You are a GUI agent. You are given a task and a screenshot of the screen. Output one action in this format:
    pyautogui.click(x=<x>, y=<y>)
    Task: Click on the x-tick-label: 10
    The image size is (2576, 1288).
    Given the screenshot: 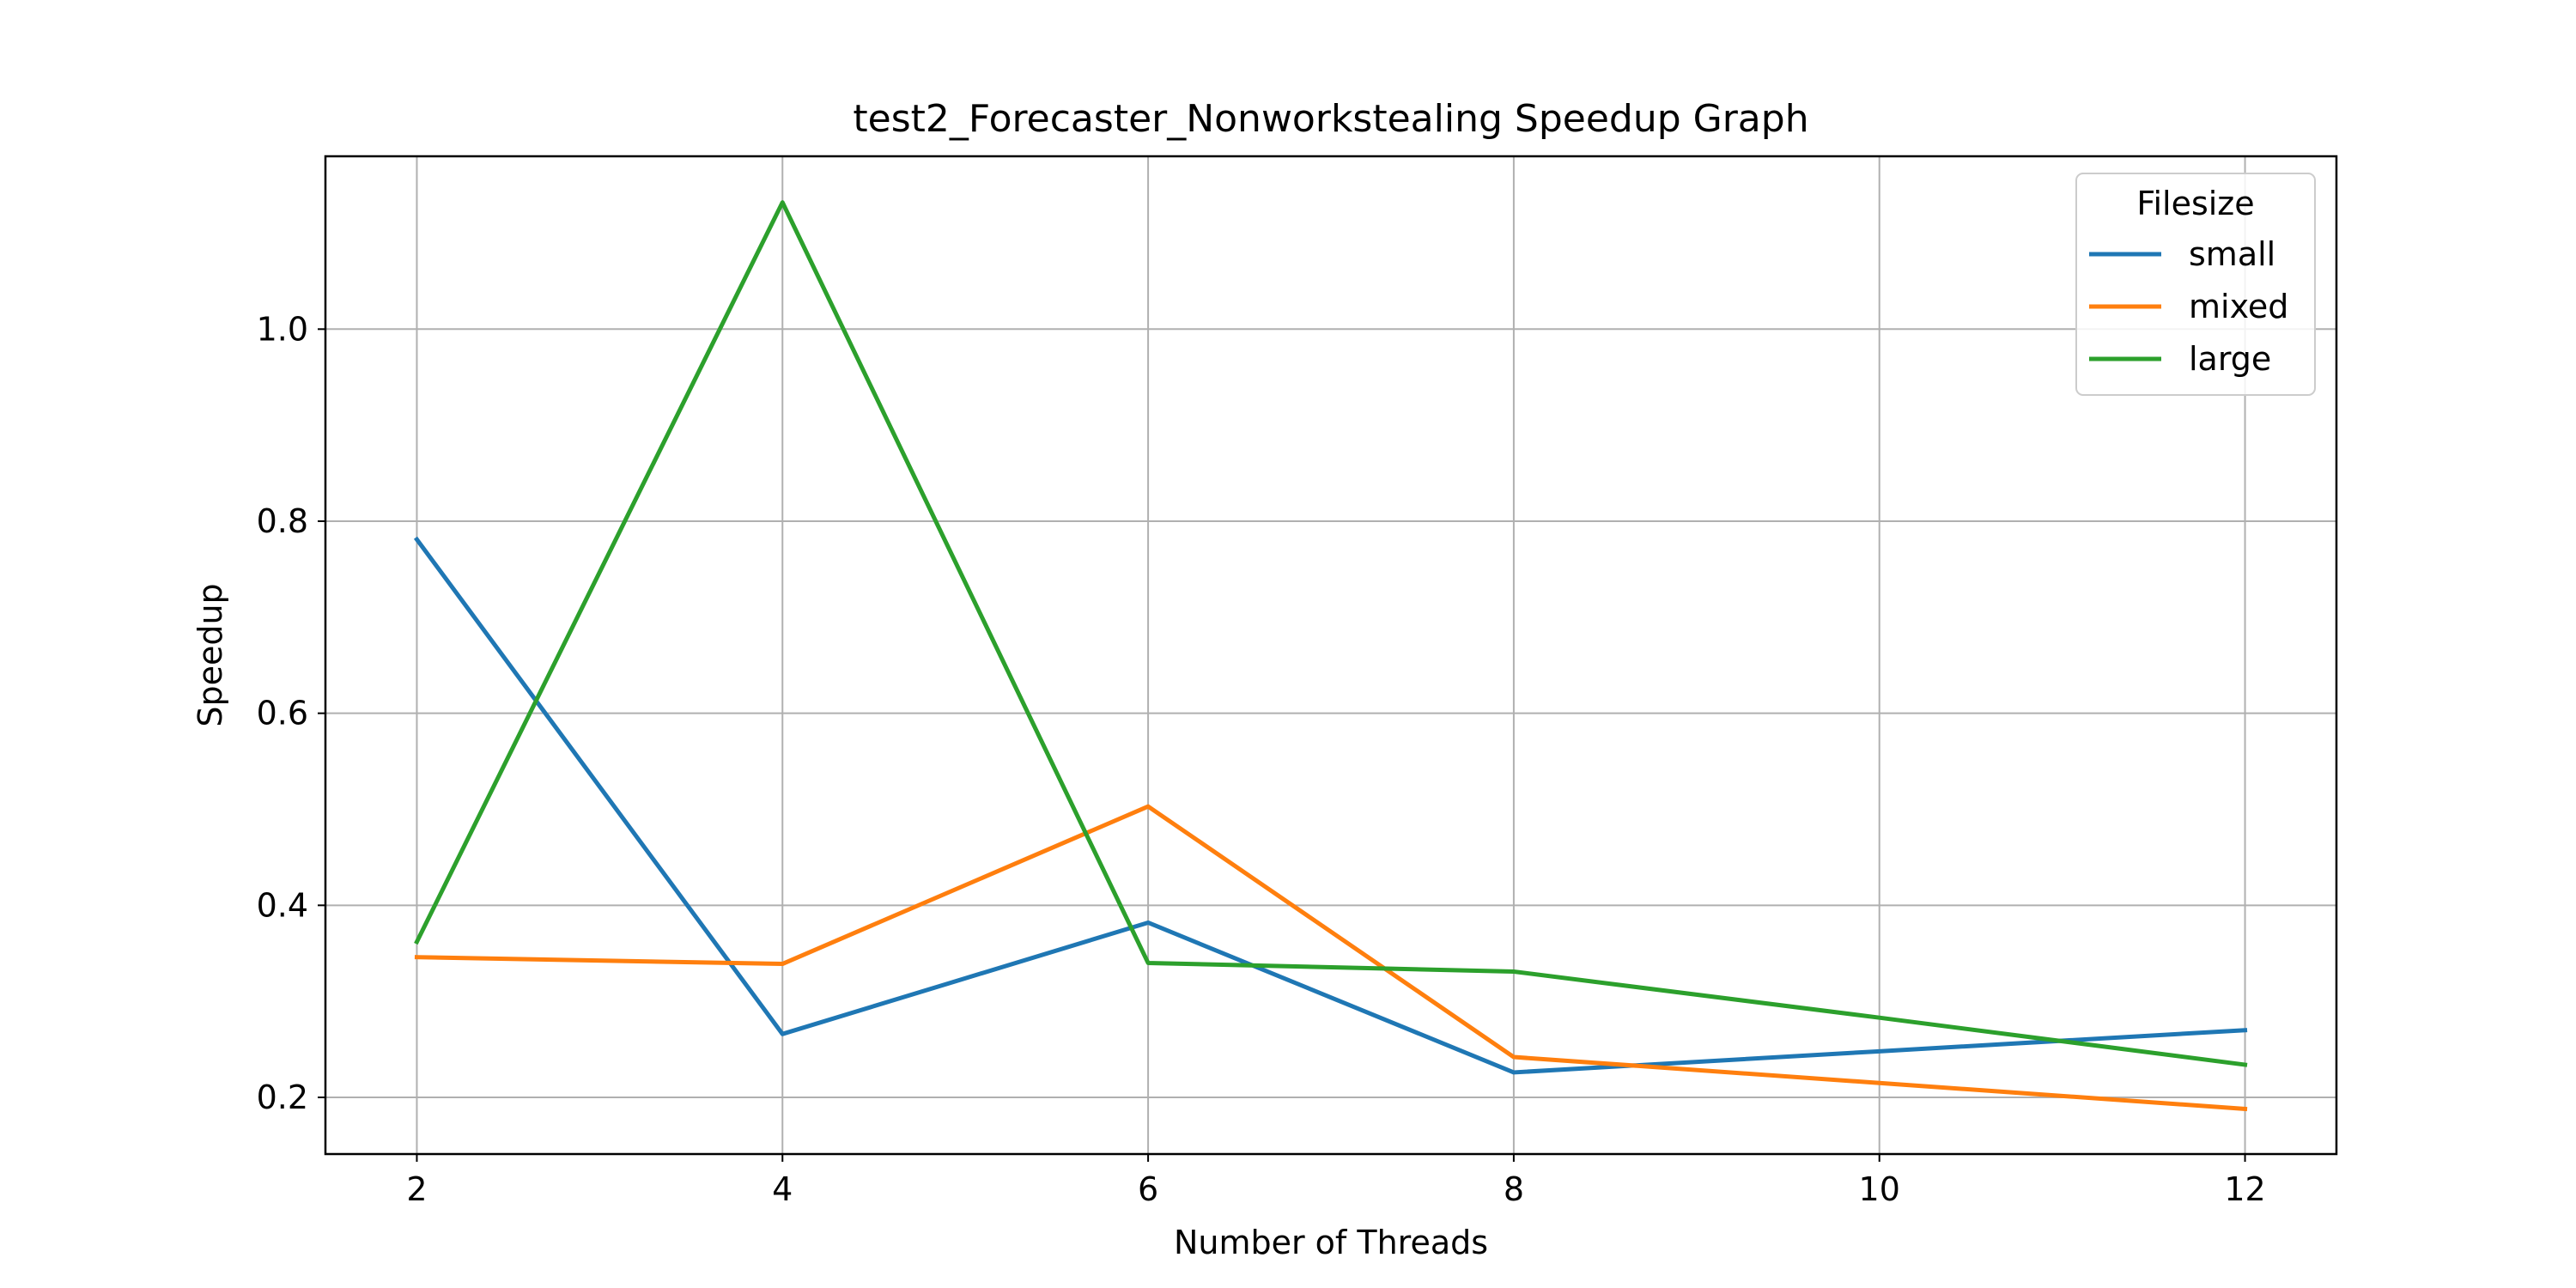 What is the action you would take?
    pyautogui.click(x=1880, y=1189)
    